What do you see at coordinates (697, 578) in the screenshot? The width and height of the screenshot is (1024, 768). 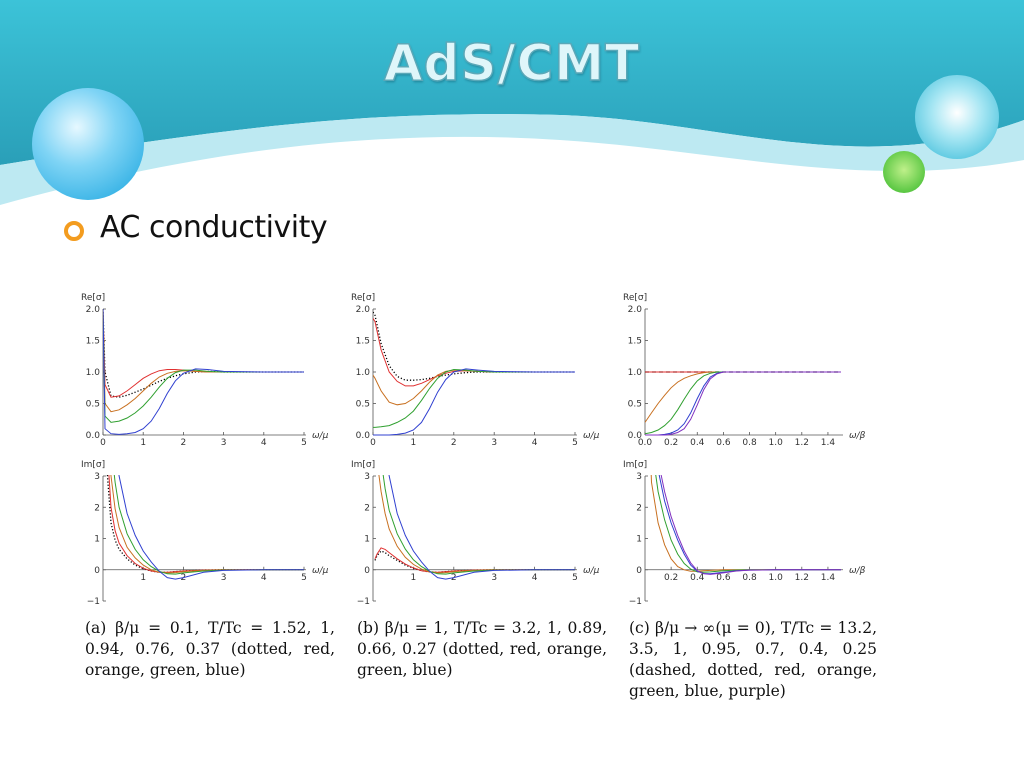 I see `x-tick-label: 0.4` at bounding box center [697, 578].